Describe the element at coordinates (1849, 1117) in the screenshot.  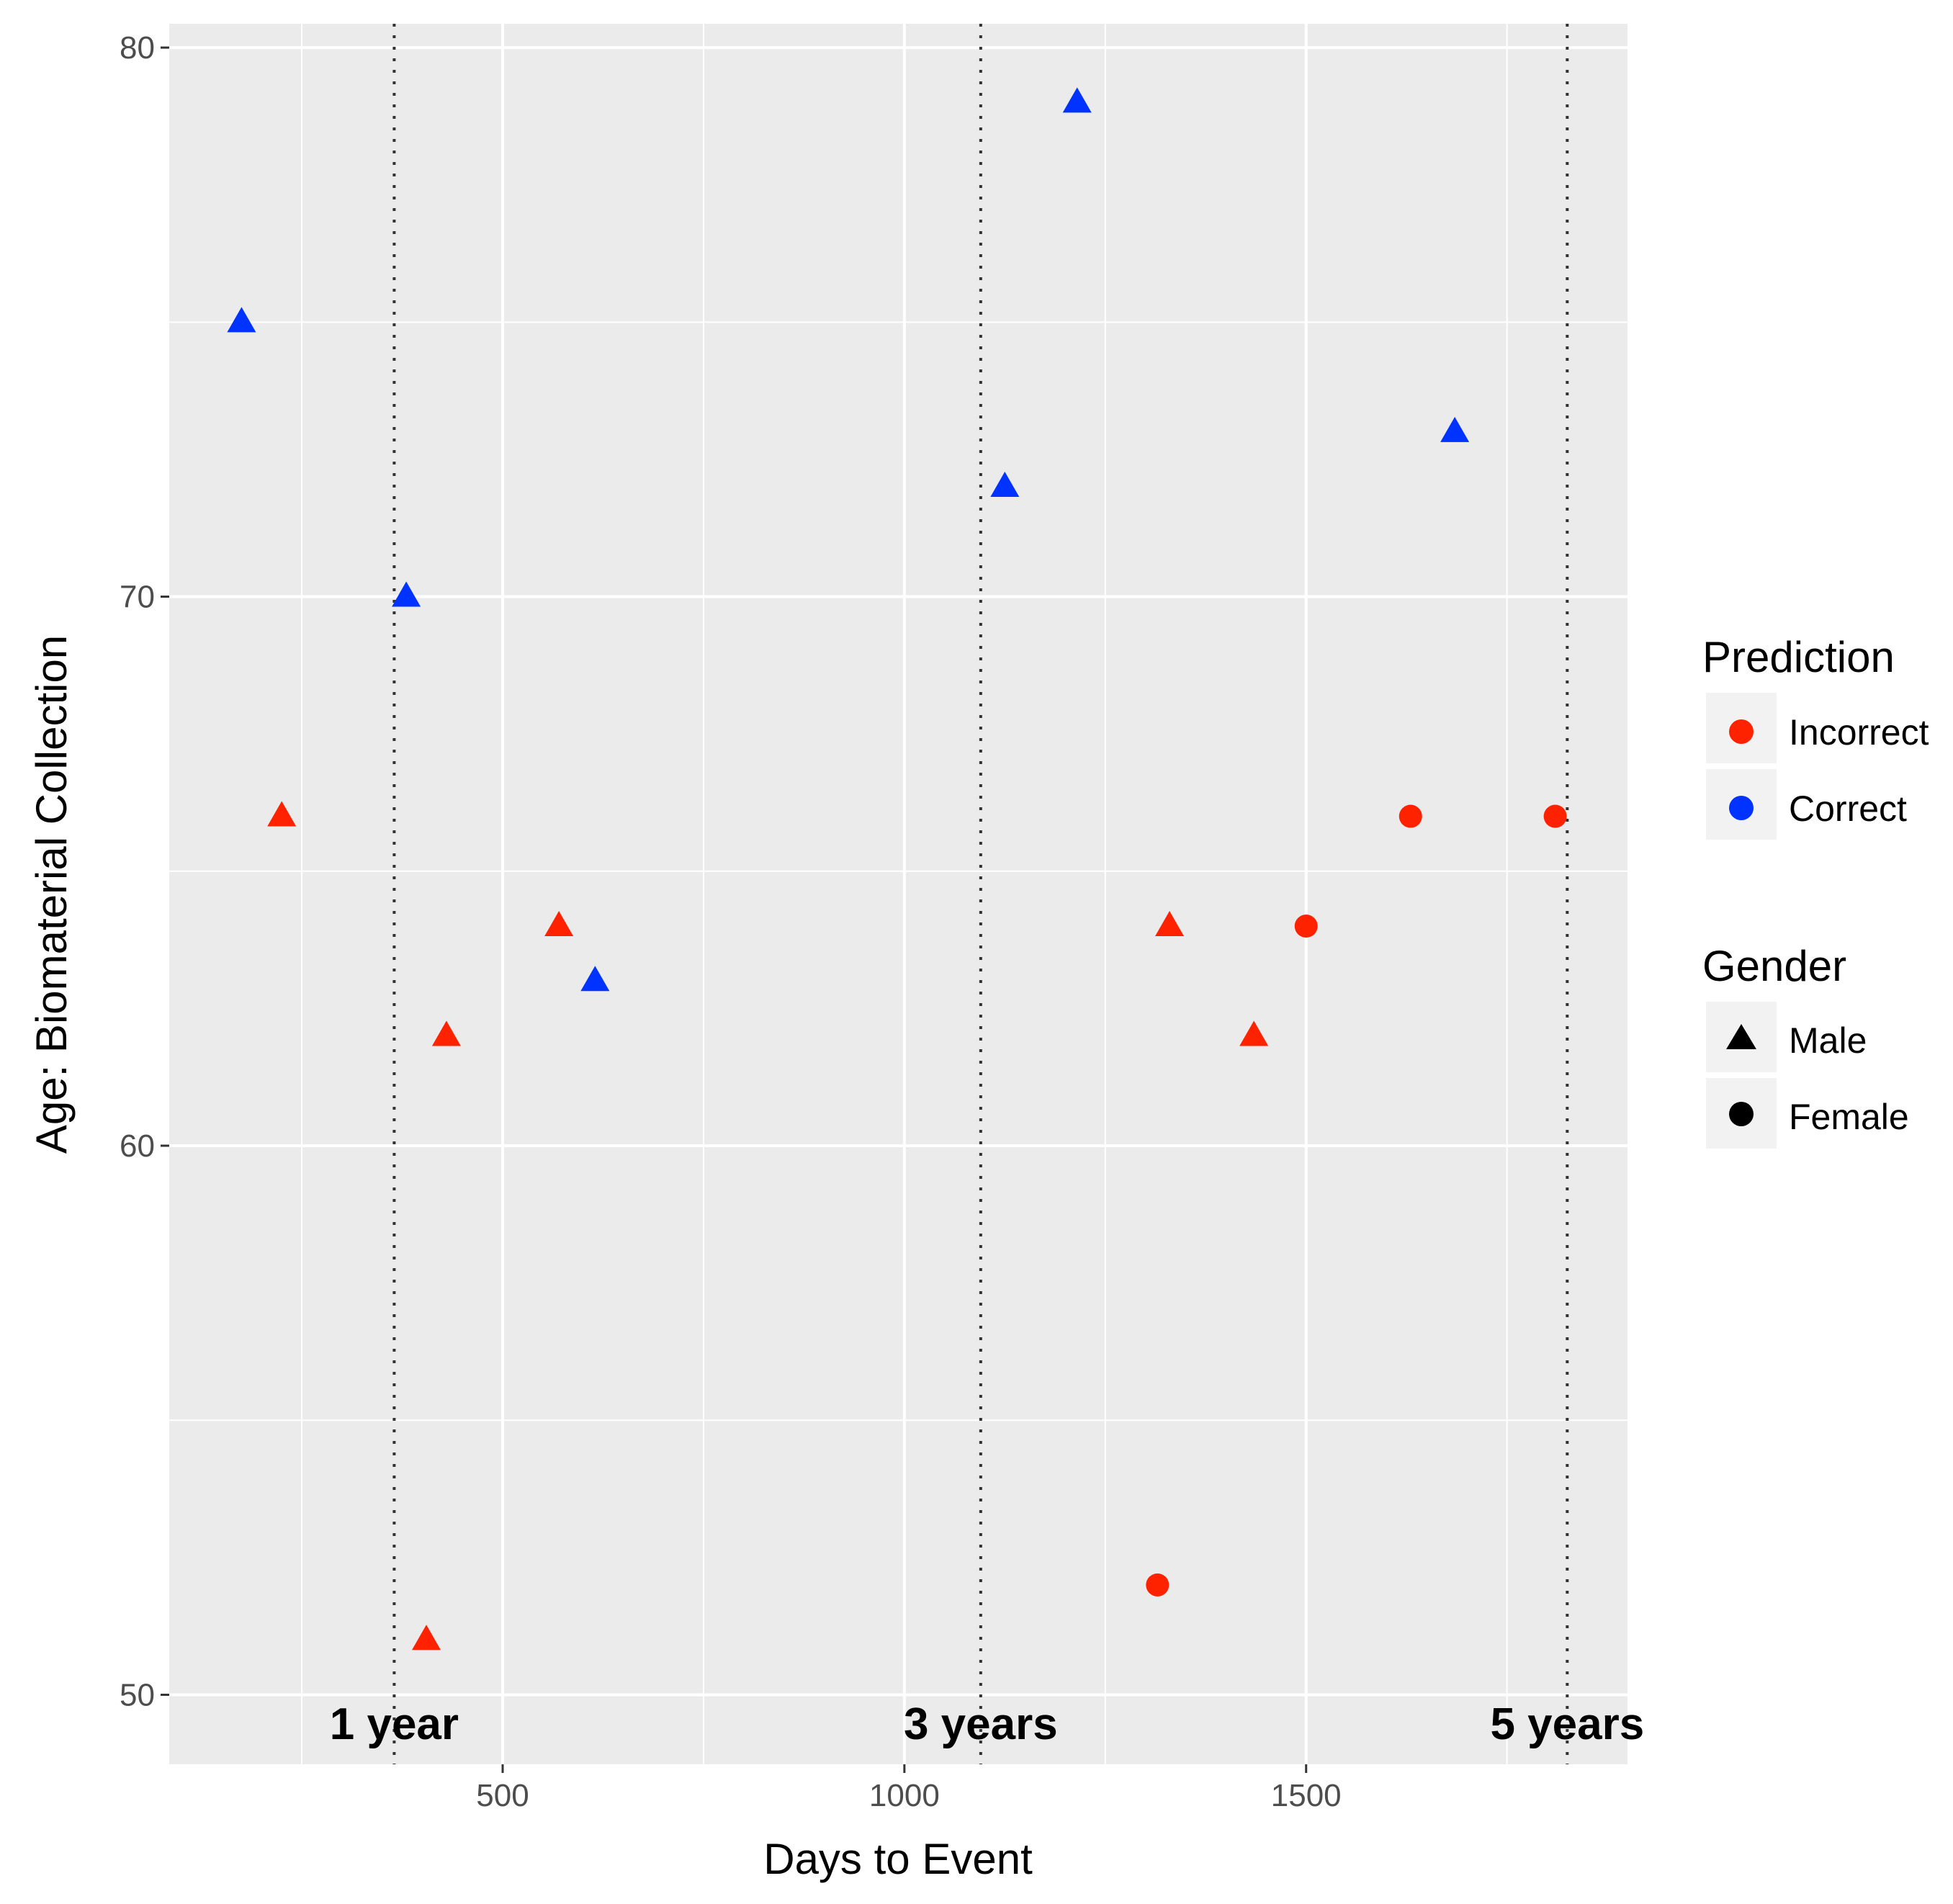
I see `legend-label-female: Female` at that location.